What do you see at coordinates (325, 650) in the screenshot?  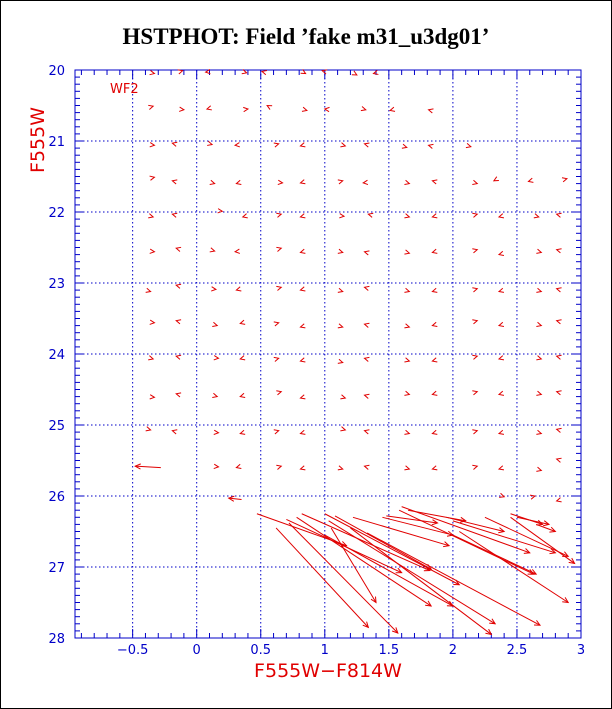 I see `x-tick-label: 1` at bounding box center [325, 650].